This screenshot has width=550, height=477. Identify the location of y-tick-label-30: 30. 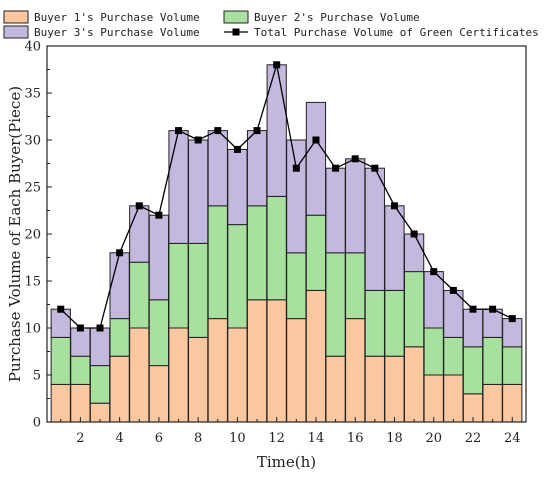
(32, 141).